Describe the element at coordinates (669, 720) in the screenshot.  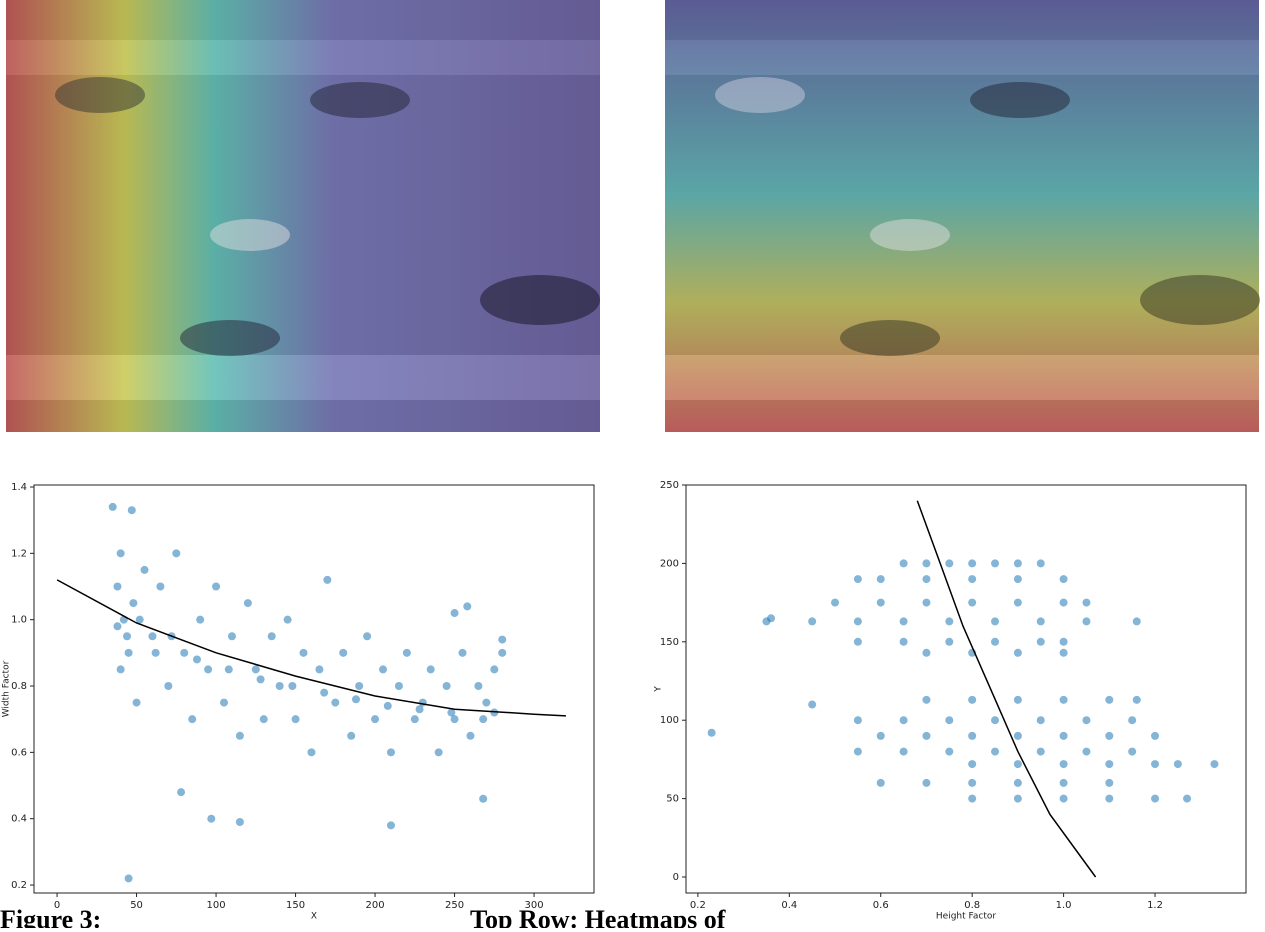
I see `y-tick-label: 100` at that location.